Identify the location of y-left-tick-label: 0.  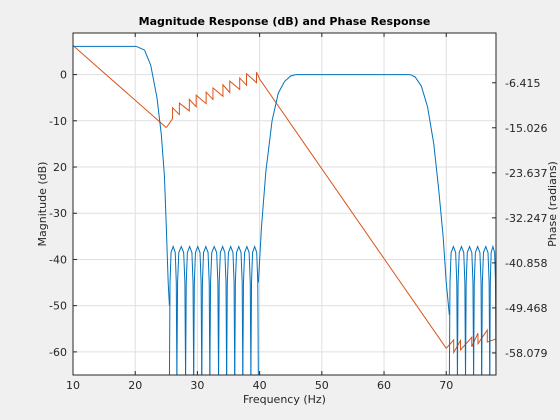
(63, 75).